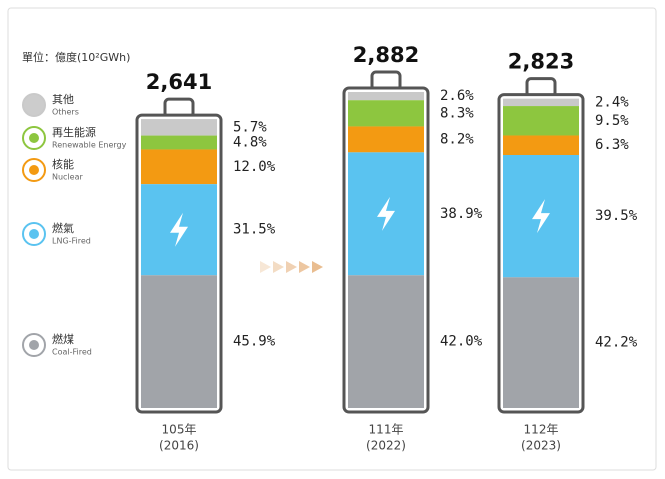 This screenshot has height=479, width=665. Describe the element at coordinates (457, 113) in the screenshot. I see `value-label: 8.3%` at that location.